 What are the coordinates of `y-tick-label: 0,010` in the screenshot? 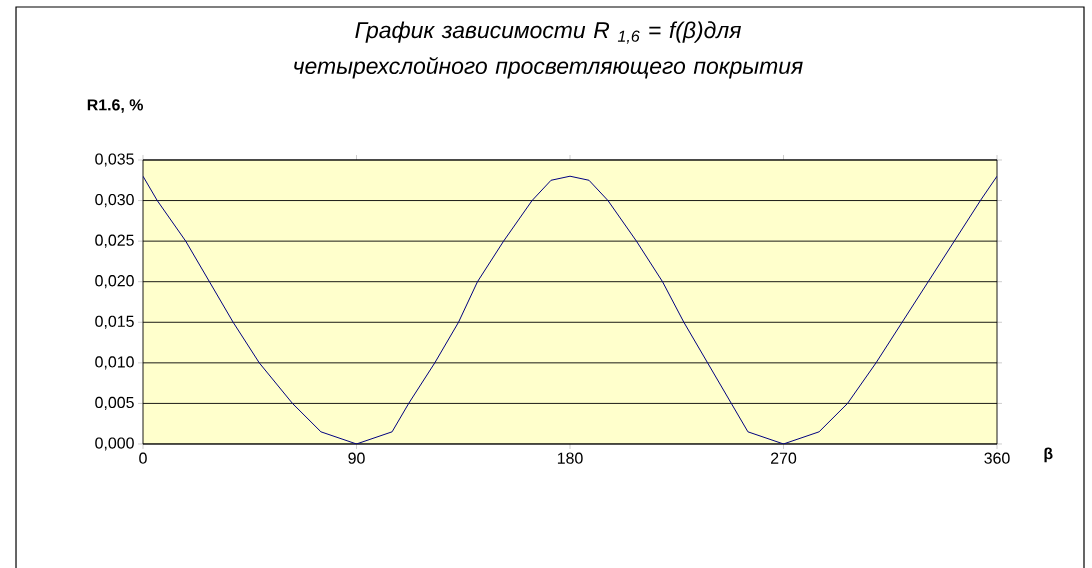 It's located at (114, 363).